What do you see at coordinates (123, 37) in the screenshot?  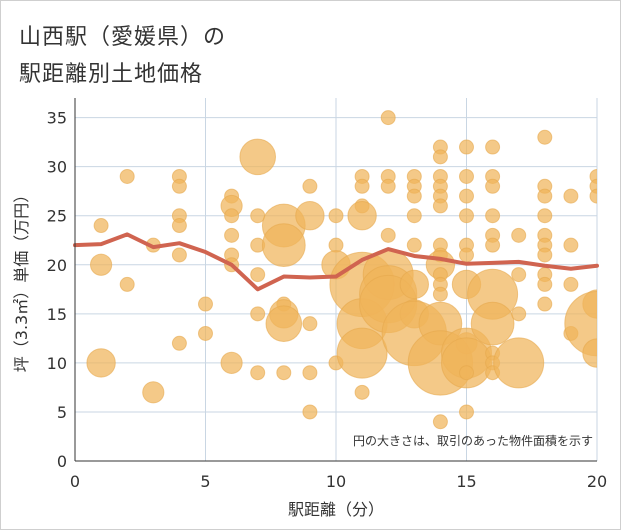 I see `chart-title-line-1: 山西駅（愛媛県）の` at bounding box center [123, 37].